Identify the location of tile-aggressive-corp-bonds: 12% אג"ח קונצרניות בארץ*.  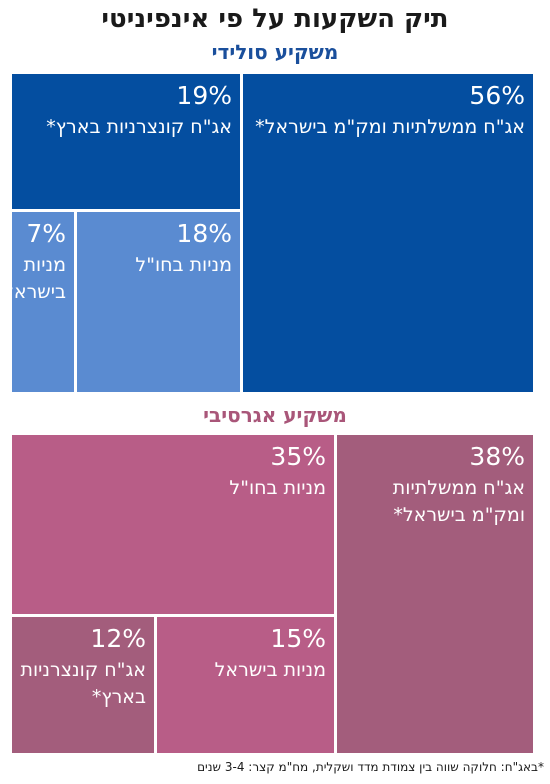
(83, 685).